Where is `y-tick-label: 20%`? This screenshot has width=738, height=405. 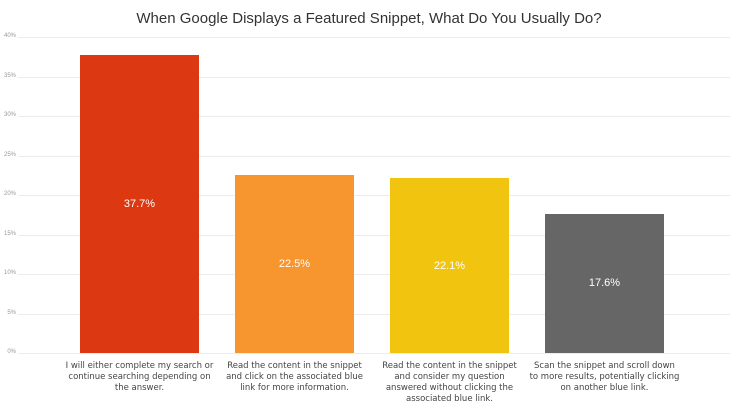
y-tick-label: 20% is located at coordinates (9, 194).